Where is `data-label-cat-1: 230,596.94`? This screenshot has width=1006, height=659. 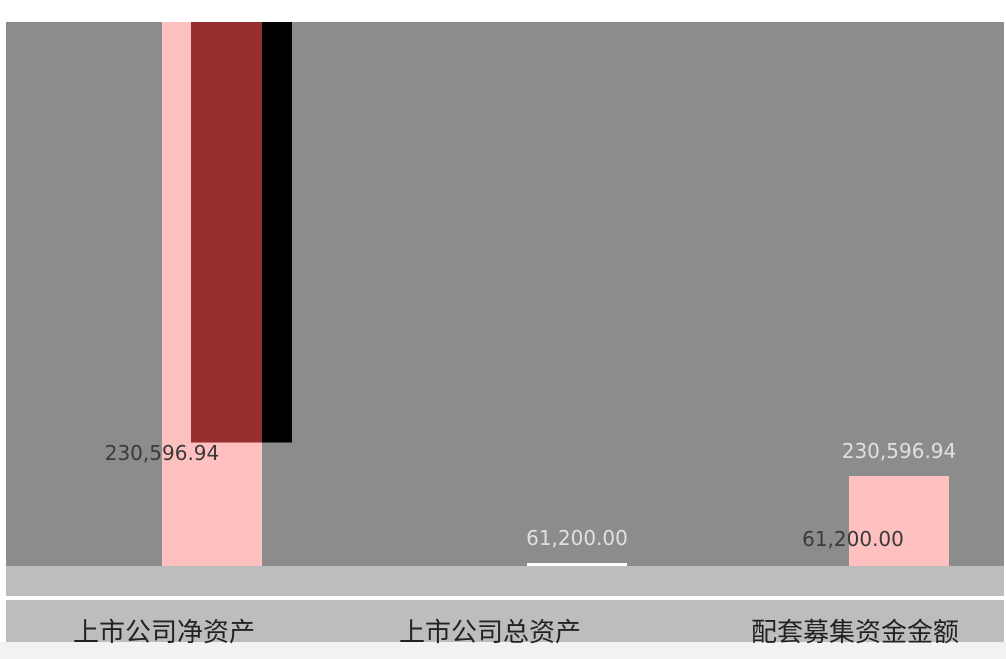
data-label-cat-1: 230,596.94 is located at coordinates (162, 453).